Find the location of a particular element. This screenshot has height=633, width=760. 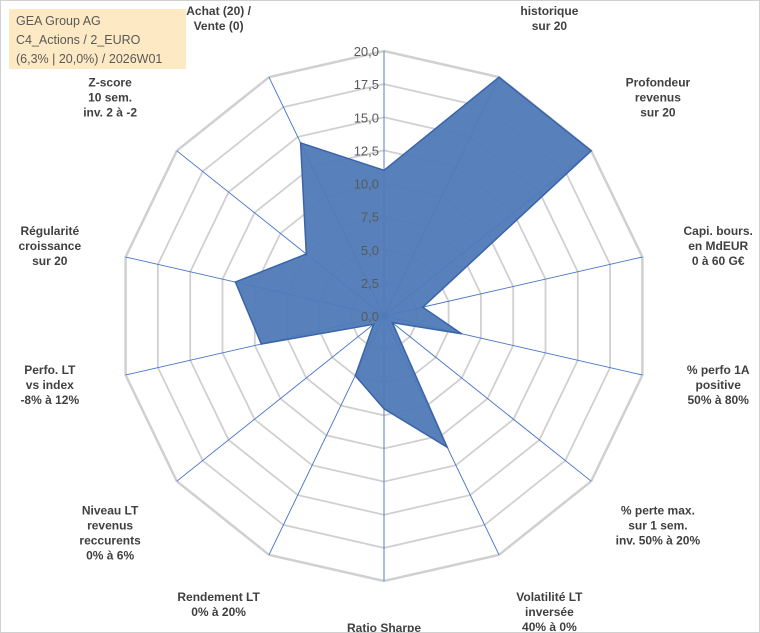

axis-label-line: positive is located at coordinates (719, 385).